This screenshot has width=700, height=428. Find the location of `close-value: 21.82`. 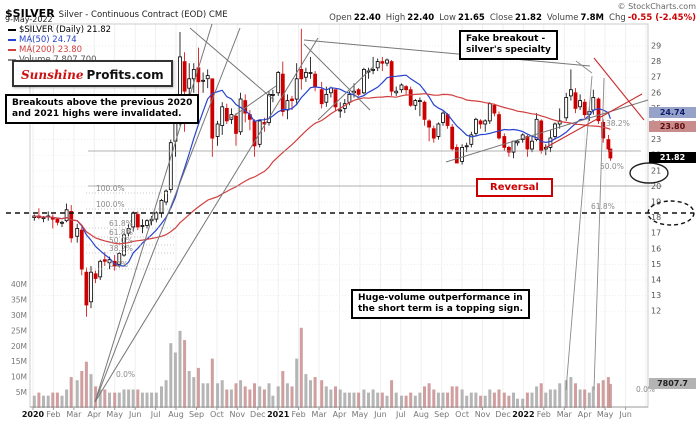

close-value: 21.82 is located at coordinates (528, 18).